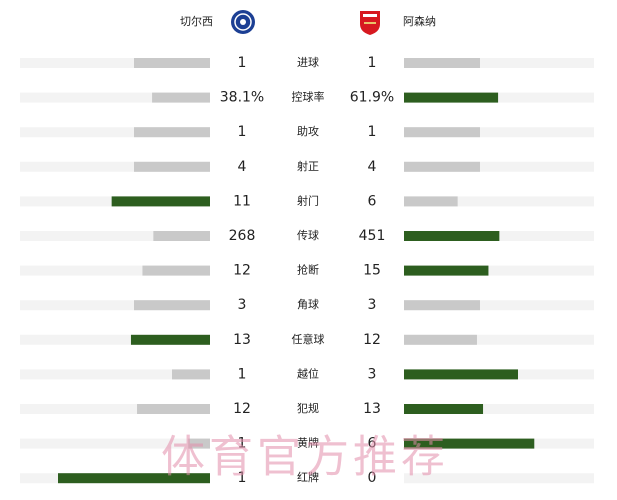 This screenshot has height=500, width=617. What do you see at coordinates (372, 271) in the screenshot?
I see `away-value: 15` at bounding box center [372, 271].